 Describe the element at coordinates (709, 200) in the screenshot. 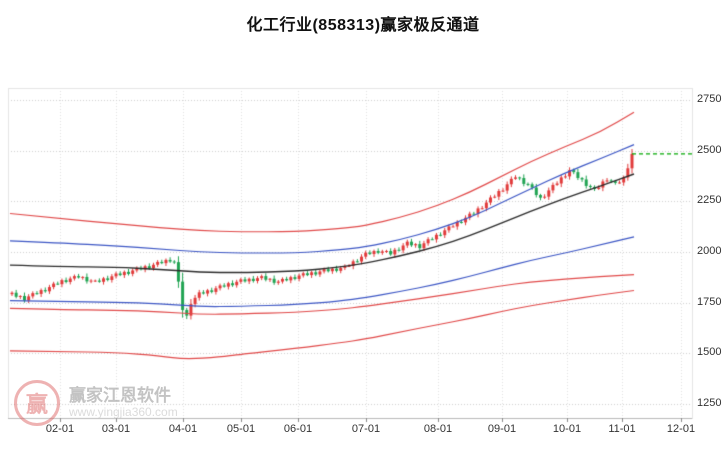

I see `y-axis-label: 2250` at that location.